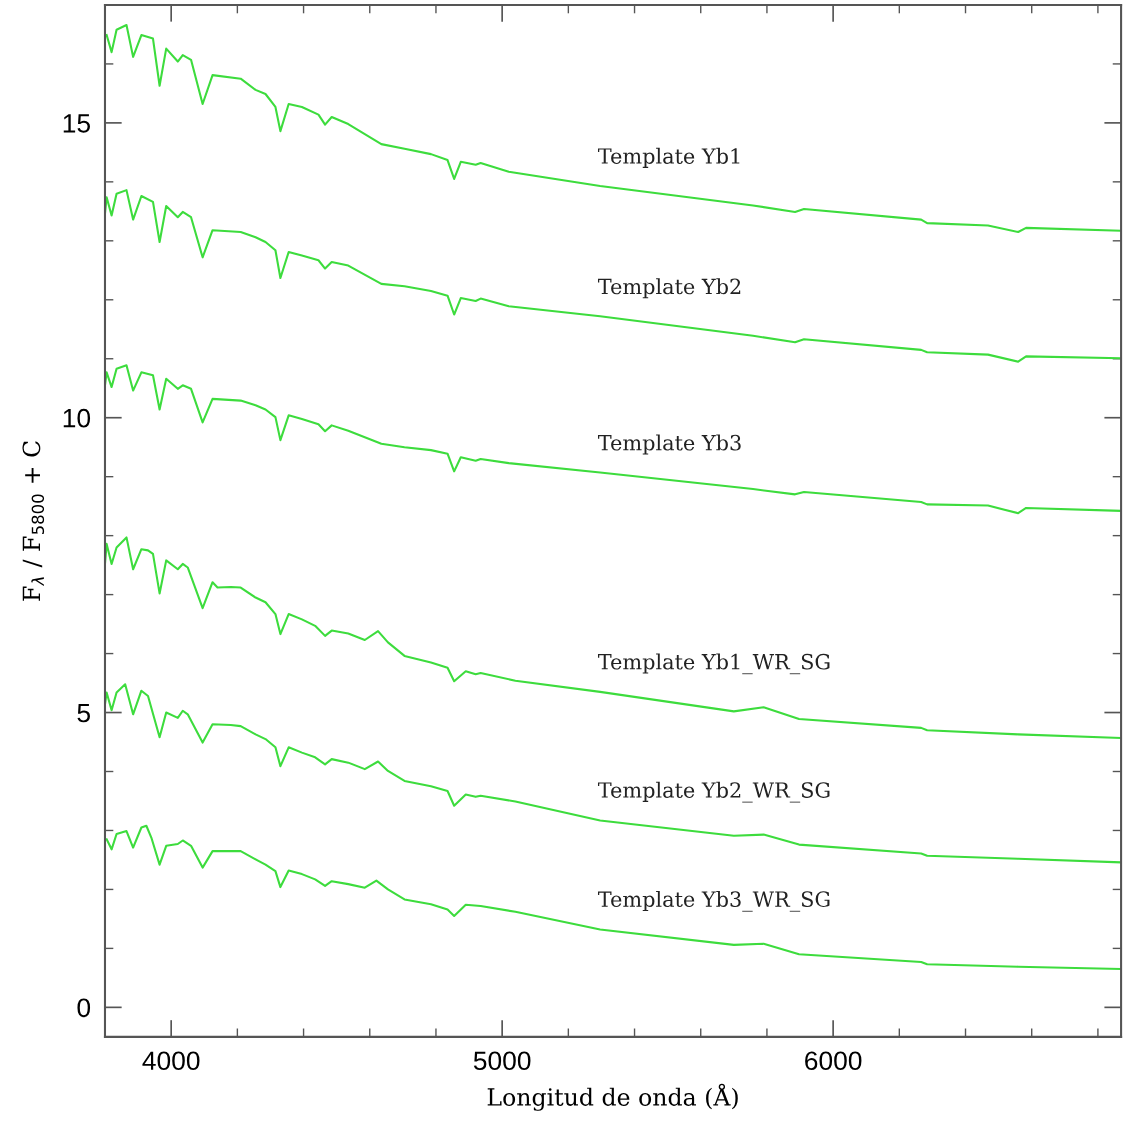  Describe the element at coordinates (669, 444) in the screenshot. I see `series-label: Template Yb3` at that location.